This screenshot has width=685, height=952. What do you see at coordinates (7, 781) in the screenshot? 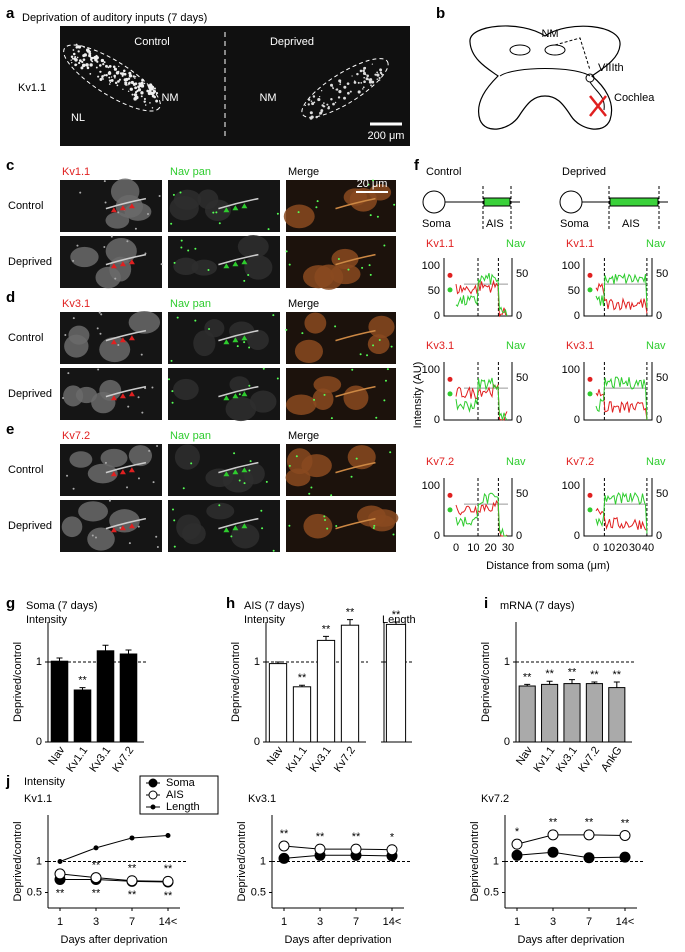
I see `panel-letter: j` at bounding box center [7, 781].